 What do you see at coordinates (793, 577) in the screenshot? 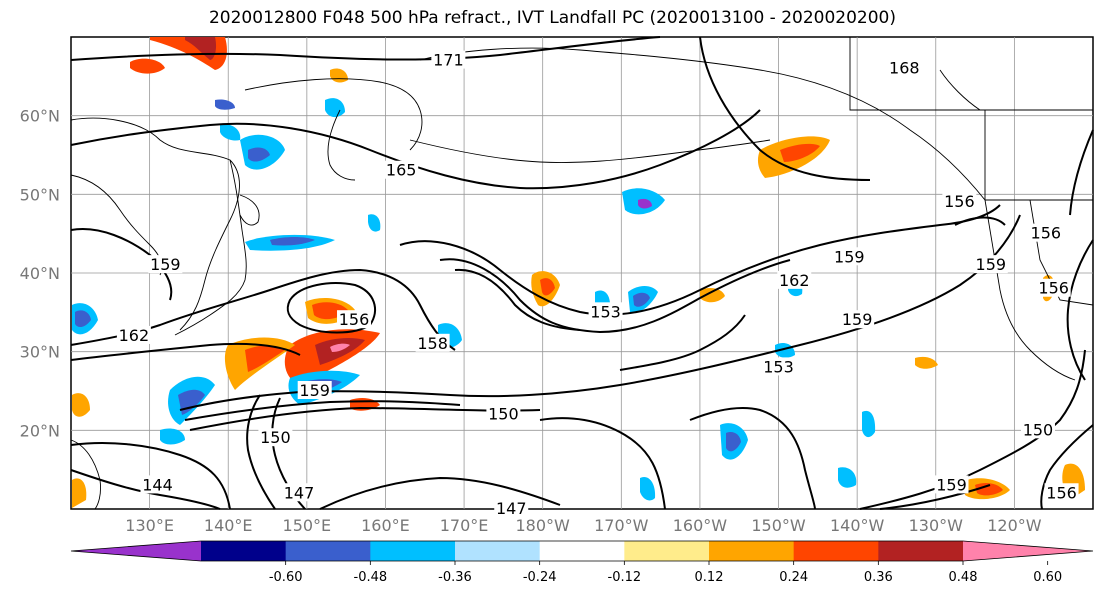
I see `colorbar-tick-label: 0.24` at bounding box center [793, 577].